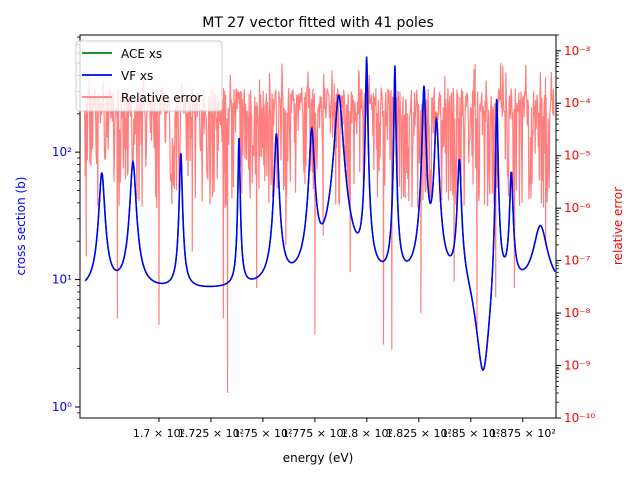  I want to click on y-right-tick-label: 10⁻⁵, so click(577, 156).